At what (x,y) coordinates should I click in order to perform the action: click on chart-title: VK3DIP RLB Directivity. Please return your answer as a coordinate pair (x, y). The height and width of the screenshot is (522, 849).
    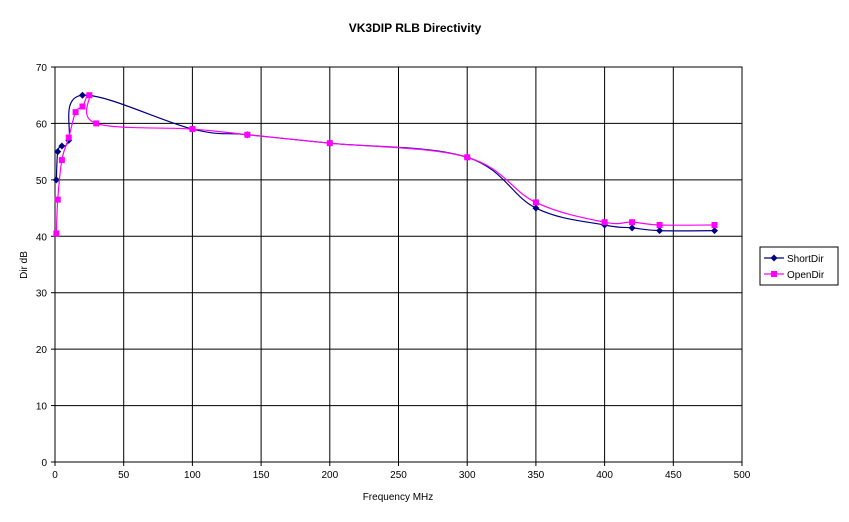
    Looking at the image, I should click on (415, 28).